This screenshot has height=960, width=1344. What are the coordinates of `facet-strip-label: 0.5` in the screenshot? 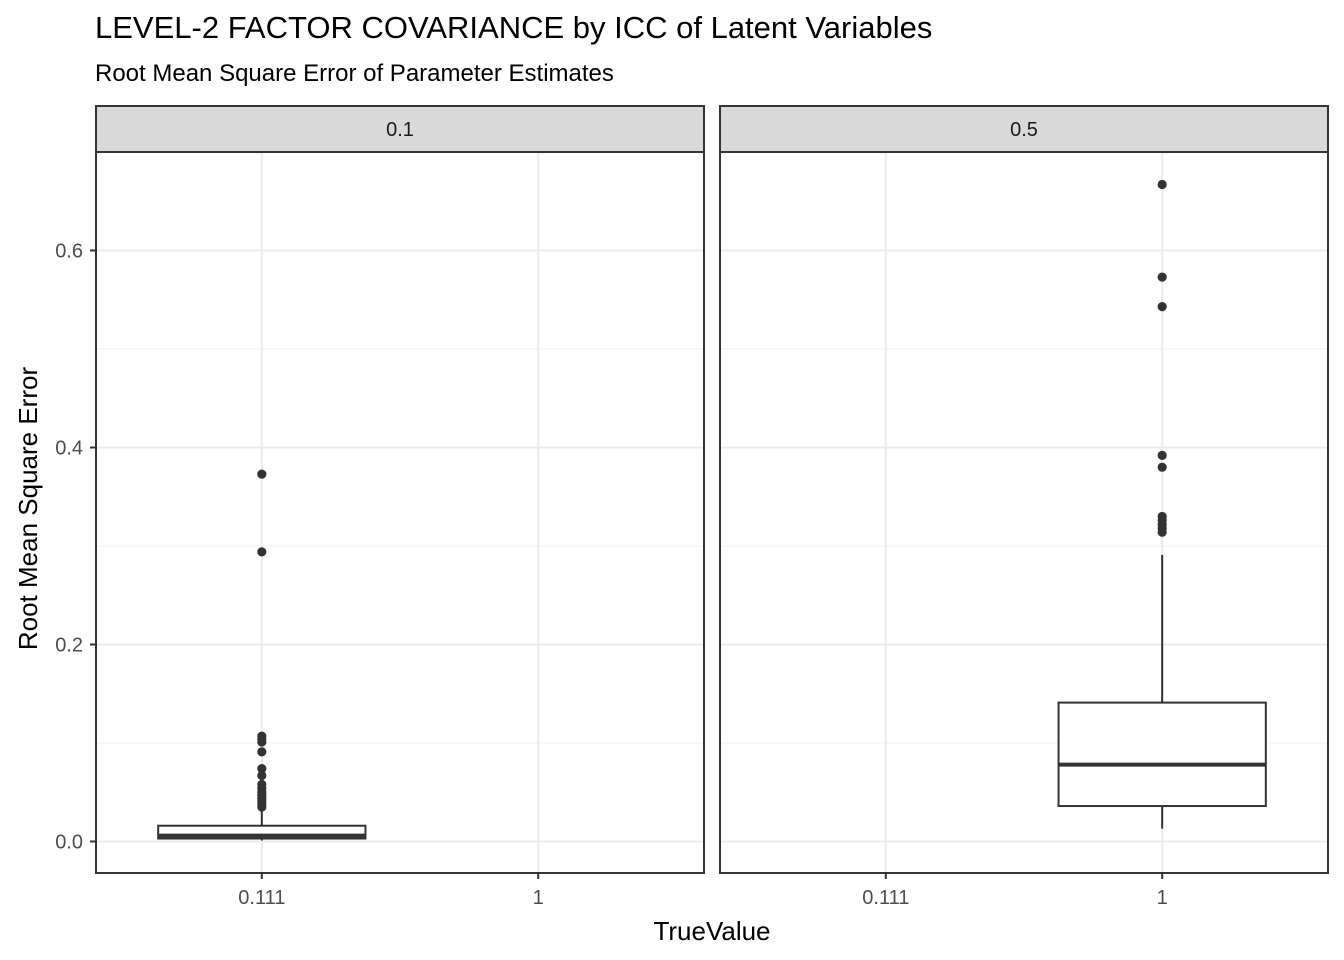 It's located at (1024, 130).